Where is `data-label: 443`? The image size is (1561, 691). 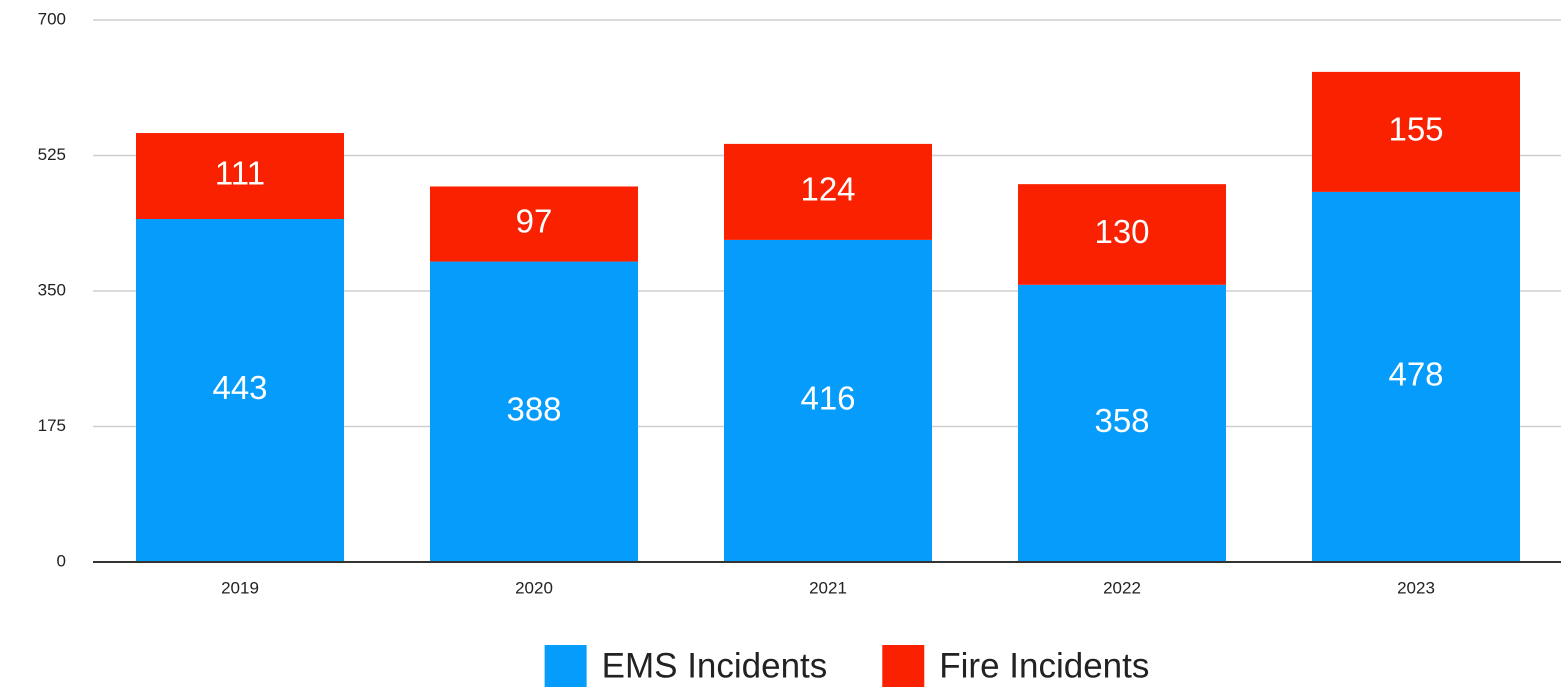 data-label: 443 is located at coordinates (239, 387).